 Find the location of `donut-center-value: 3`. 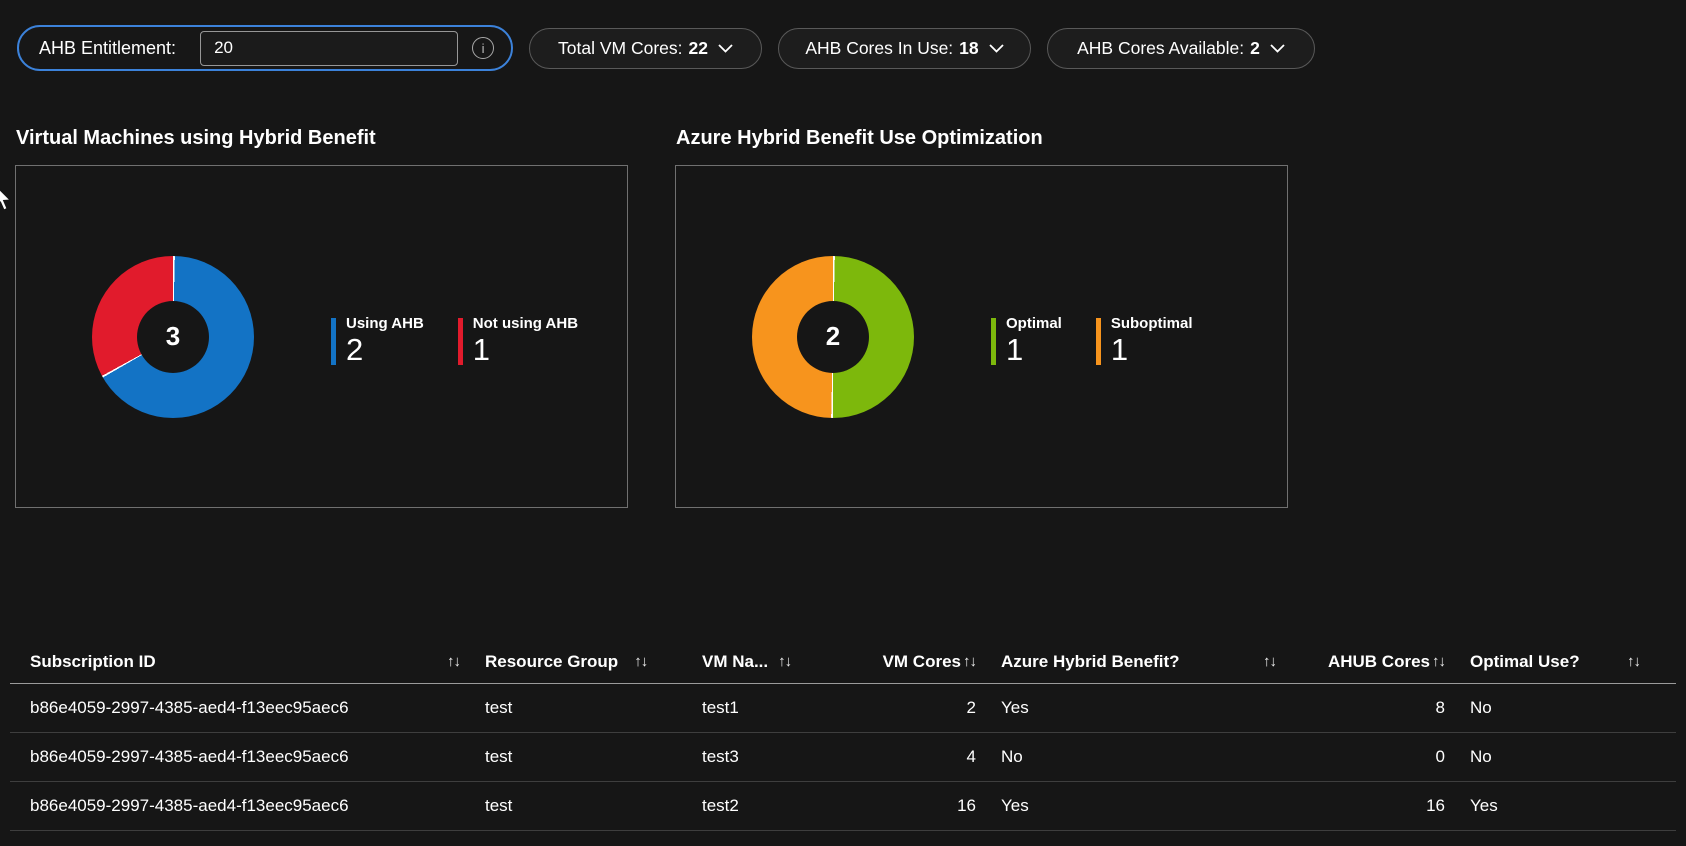

donut-center-value: 3 is located at coordinates (173, 336).